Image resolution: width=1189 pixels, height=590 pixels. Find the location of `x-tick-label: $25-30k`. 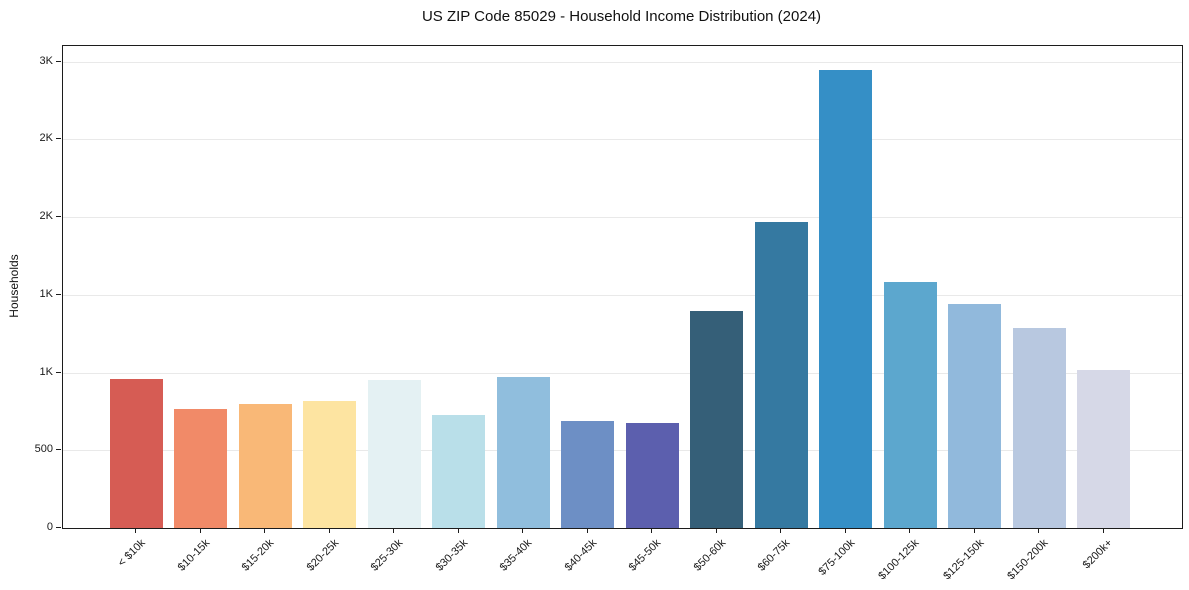

x-tick-label: $25-30k is located at coordinates (387, 555).